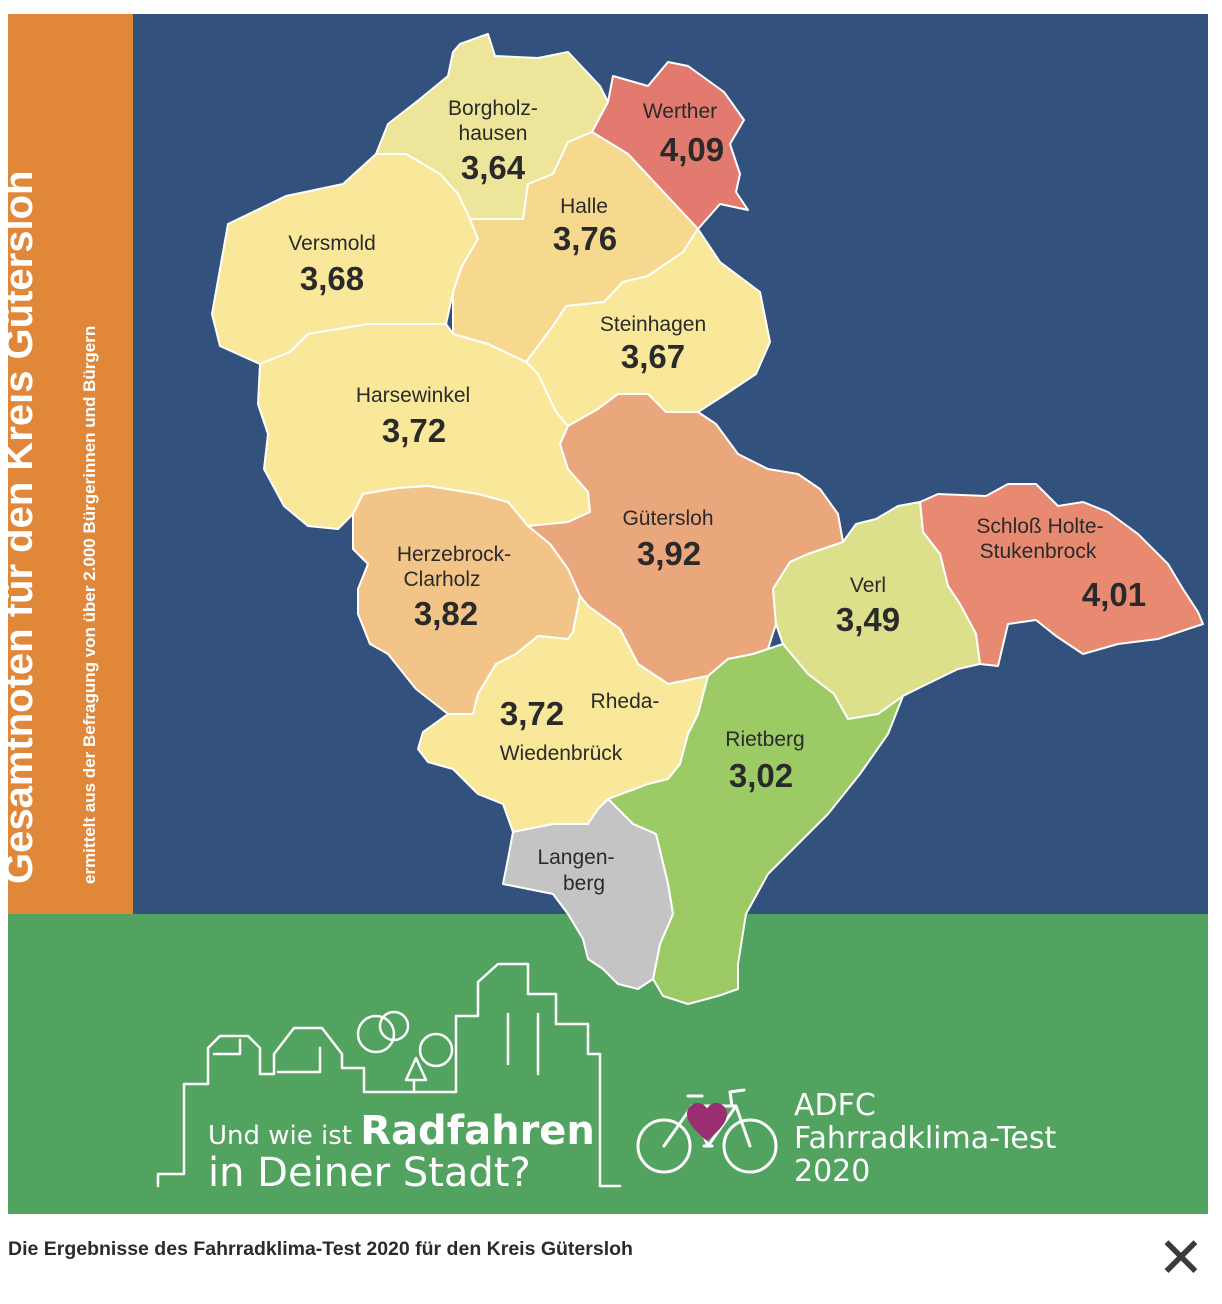  I want to click on region-name: Herzebrock-, so click(454, 554).